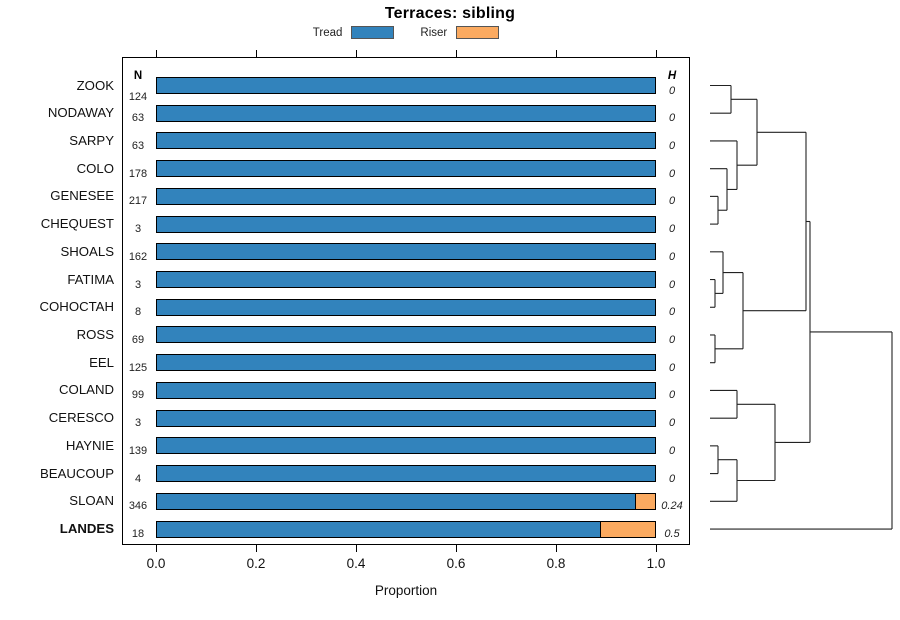 This screenshot has height=620, width=900. I want to click on row-label: LANDES, so click(86, 529).